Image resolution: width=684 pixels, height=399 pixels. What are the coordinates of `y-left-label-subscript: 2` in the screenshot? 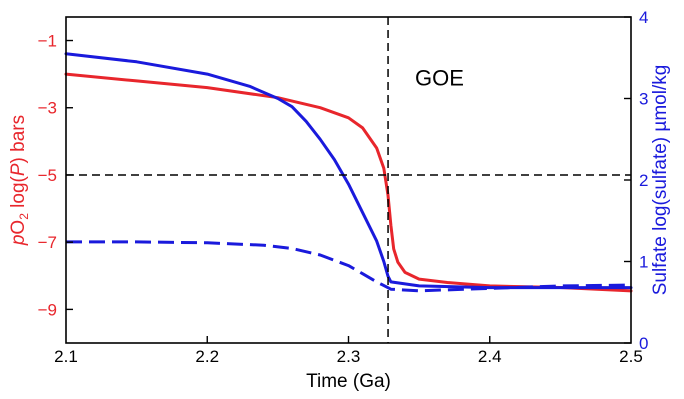 It's located at (24, 216).